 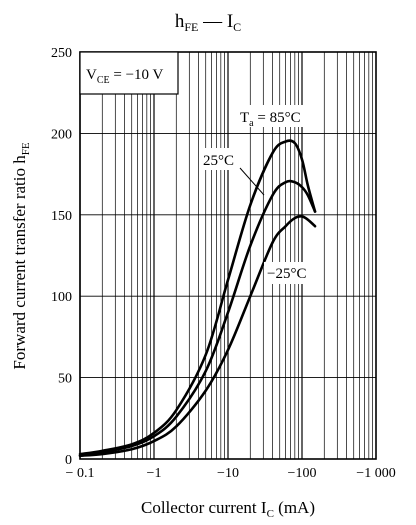 What do you see at coordinates (375, 473) in the screenshot?
I see `x-tick-label: −1 000` at bounding box center [375, 473].